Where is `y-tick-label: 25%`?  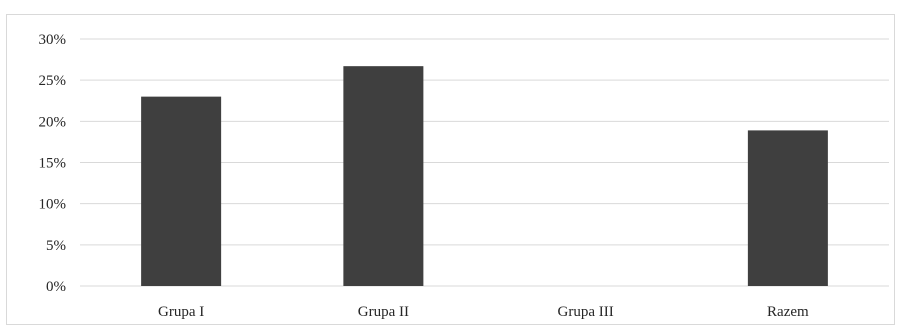
y-tick-label: 25% is located at coordinates (53, 81).